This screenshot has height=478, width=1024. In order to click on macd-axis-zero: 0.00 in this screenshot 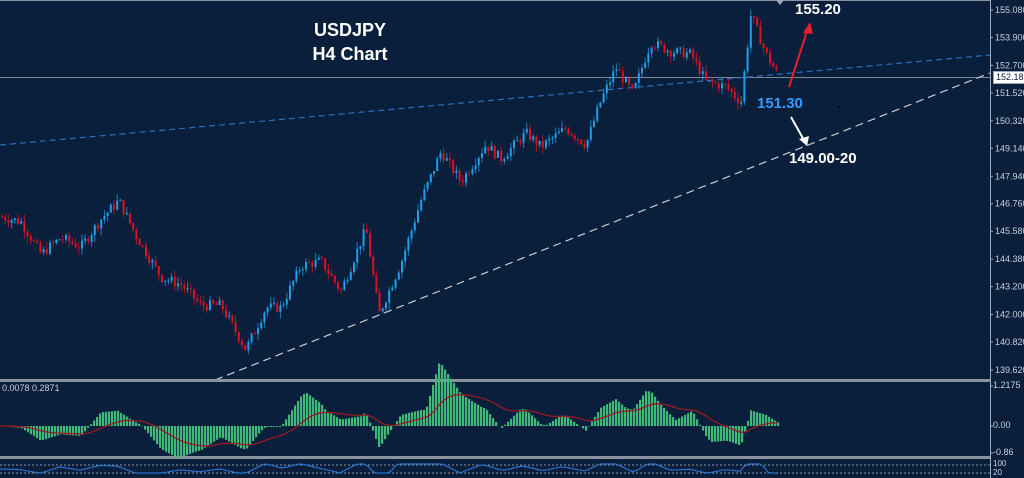, I will do `click(1002, 425)`.